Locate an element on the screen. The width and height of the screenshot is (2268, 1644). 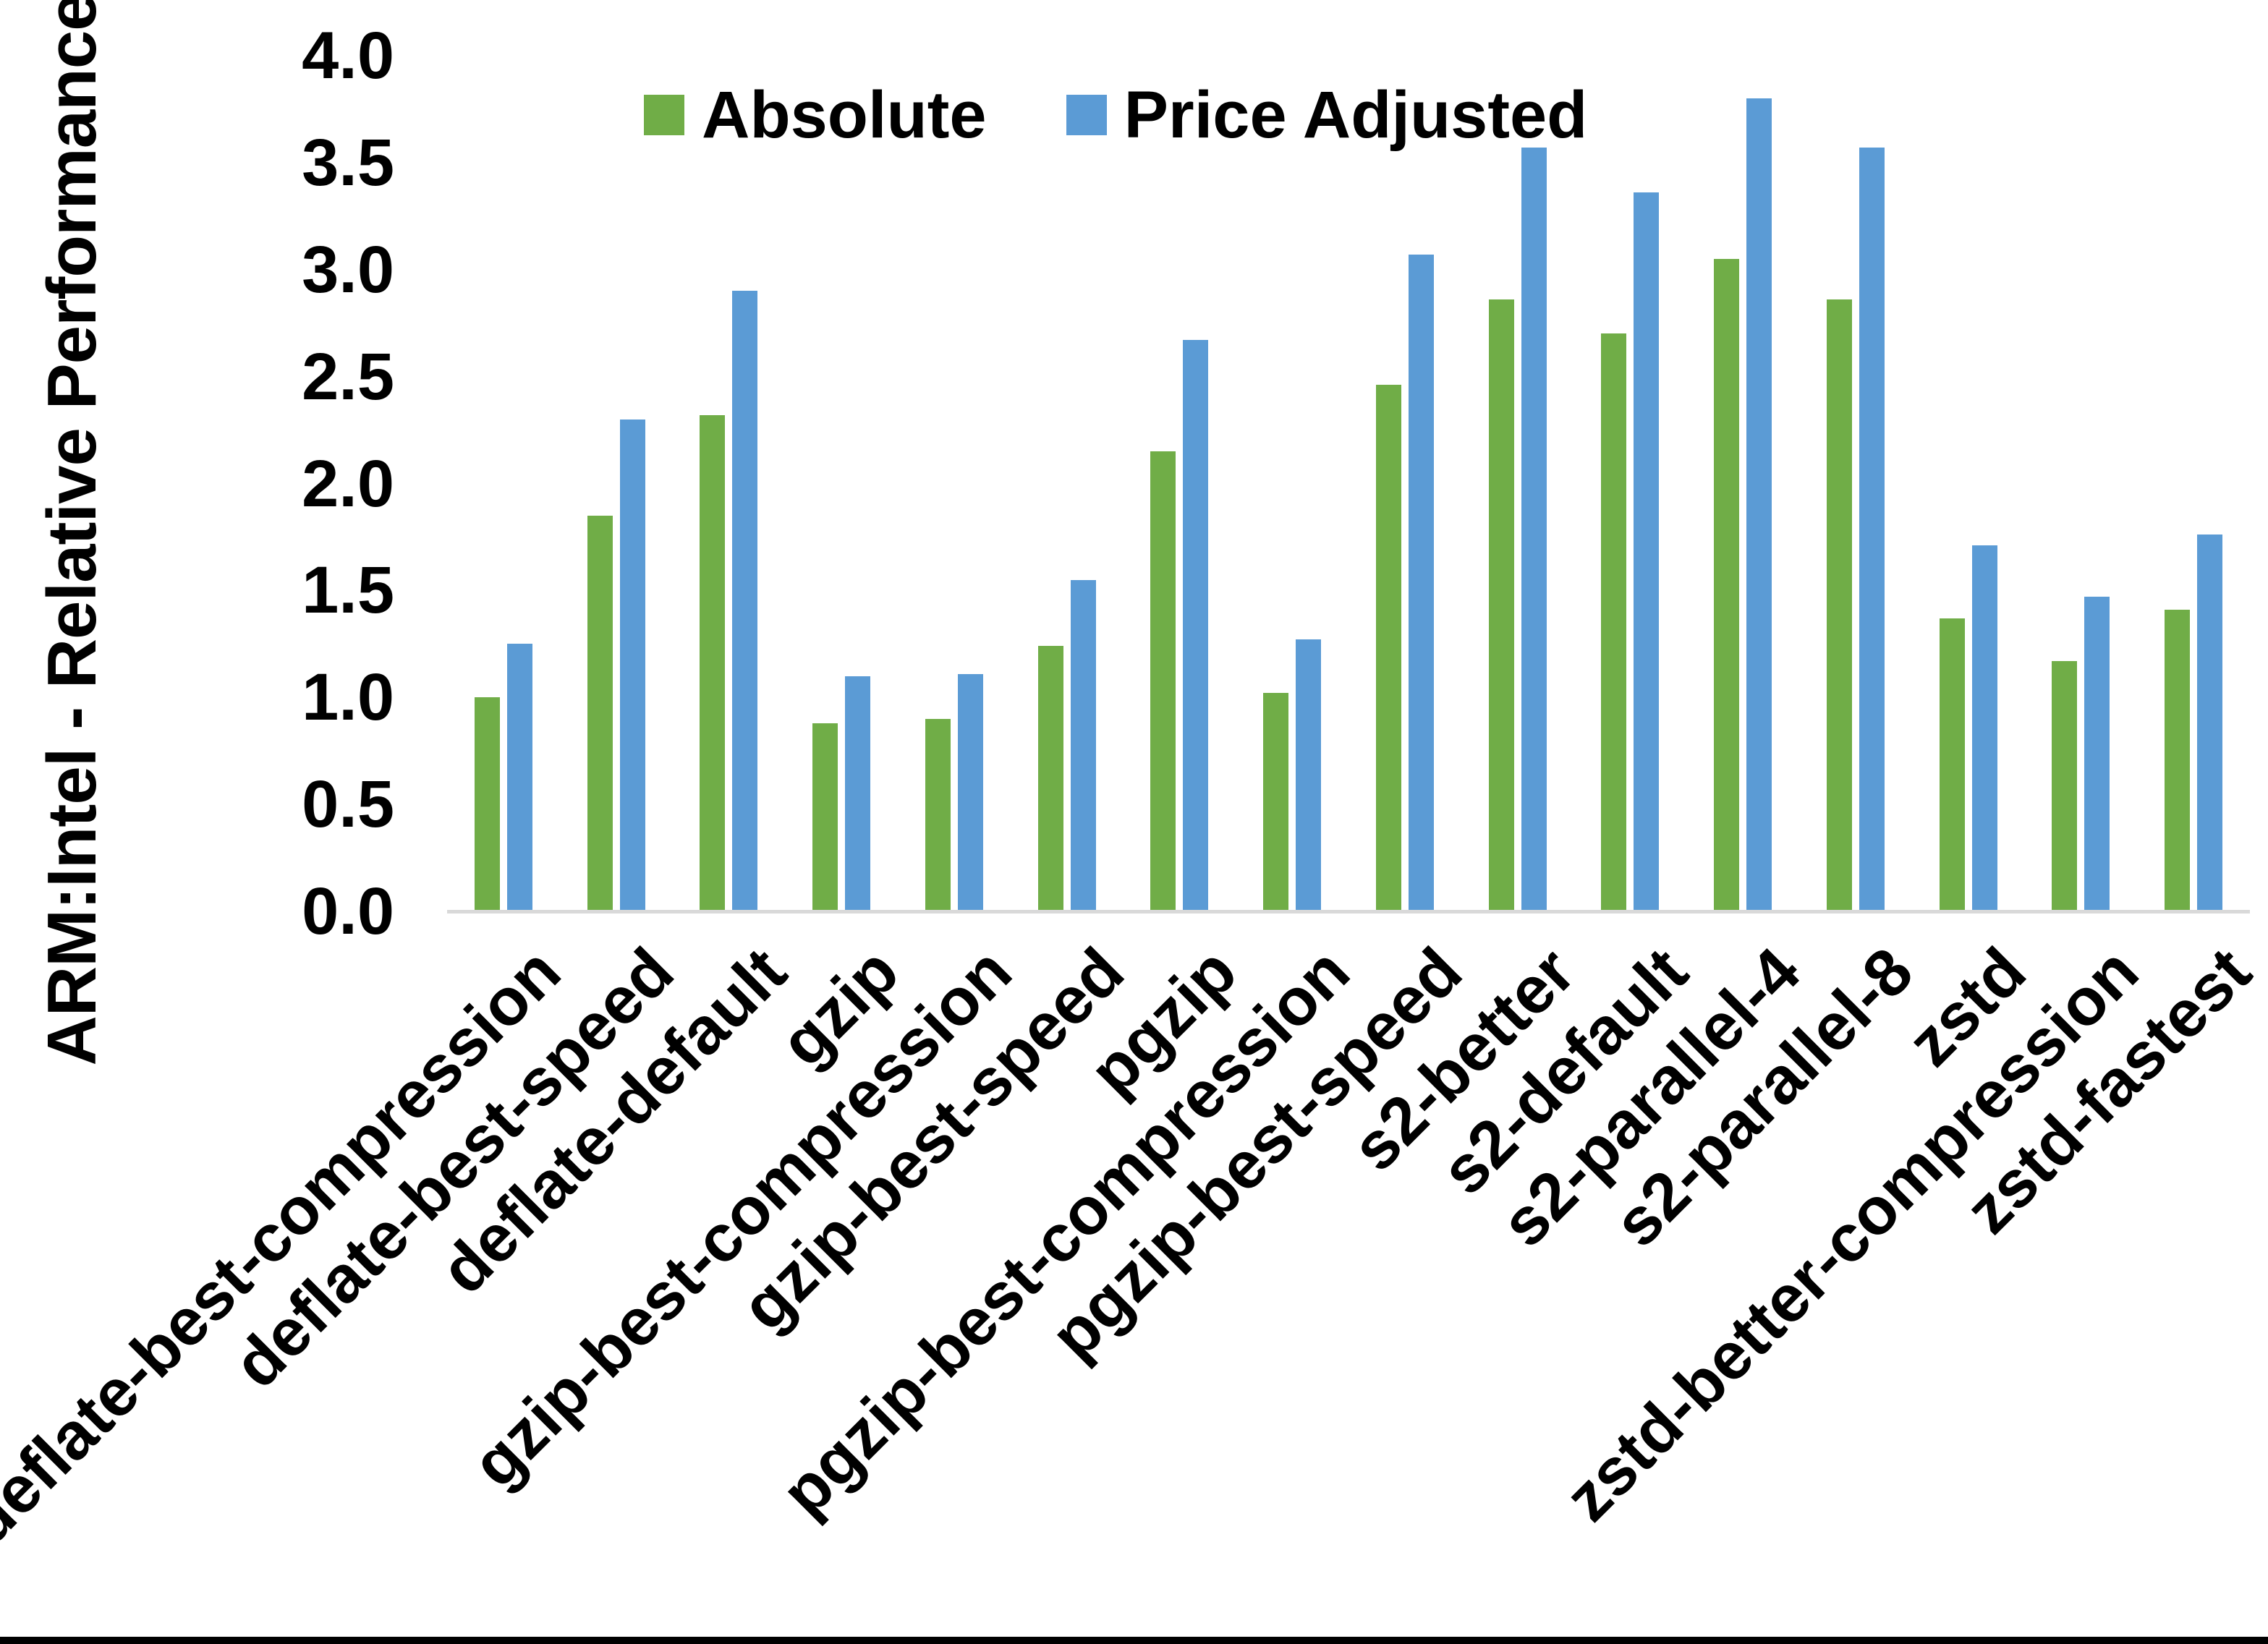
legend-item-absolute: Absolute is located at coordinates (815, 115).